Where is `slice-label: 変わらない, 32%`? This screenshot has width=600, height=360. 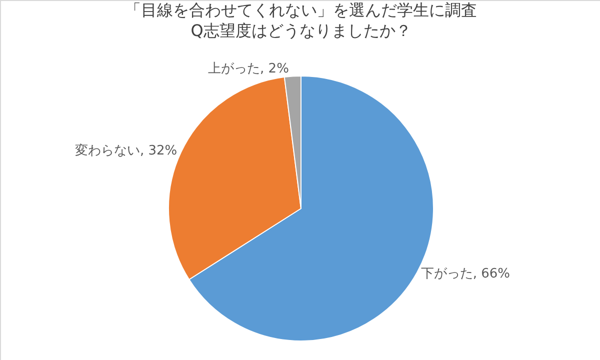 slice-label: 変わらない, 32% is located at coordinates (126, 150).